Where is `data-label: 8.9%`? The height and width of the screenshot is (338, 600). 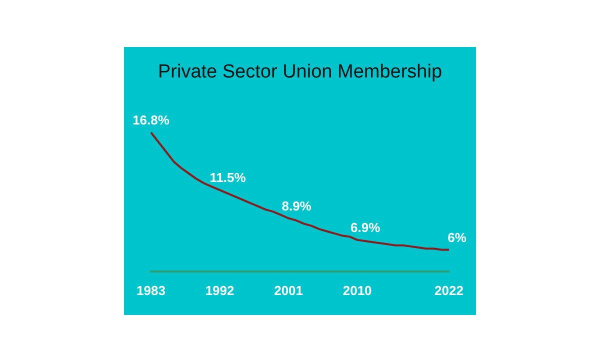
data-label: 8.9% is located at coordinates (297, 206).